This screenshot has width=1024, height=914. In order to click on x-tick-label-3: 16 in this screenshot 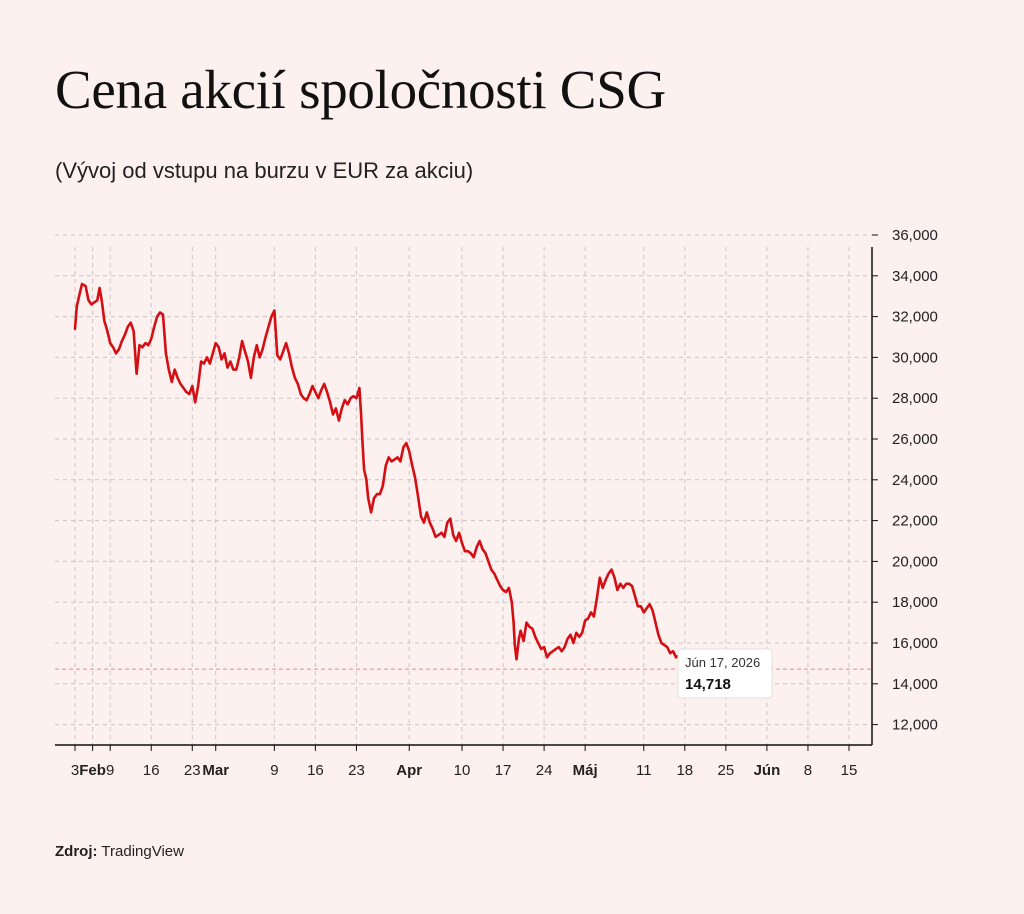, I will do `click(151, 770)`.